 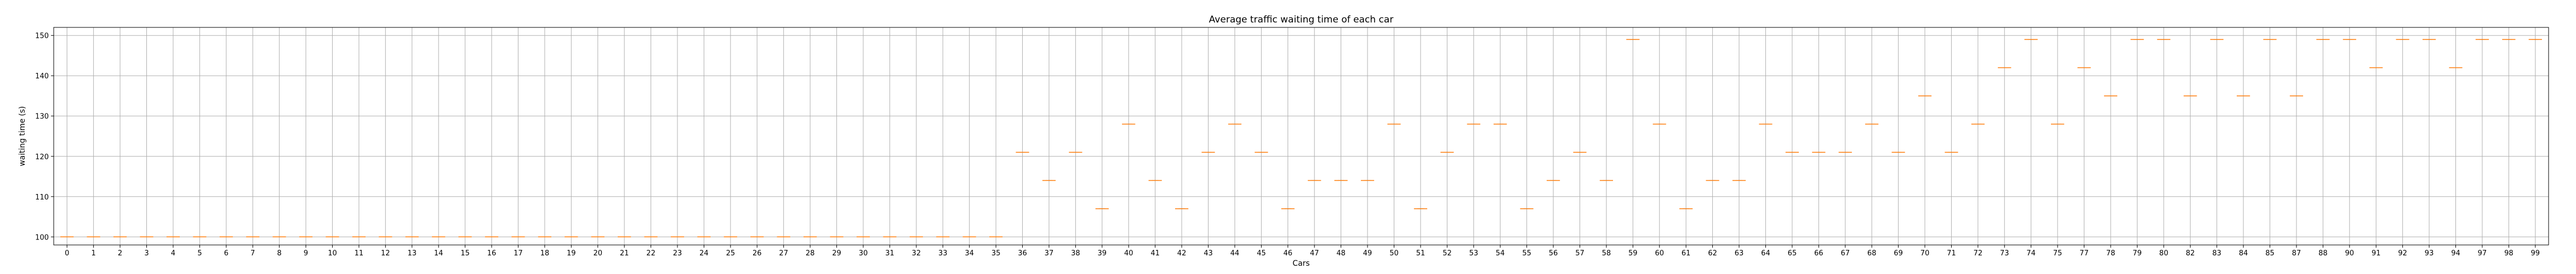 I want to click on x-tick-label: 46, so click(x=1288, y=254).